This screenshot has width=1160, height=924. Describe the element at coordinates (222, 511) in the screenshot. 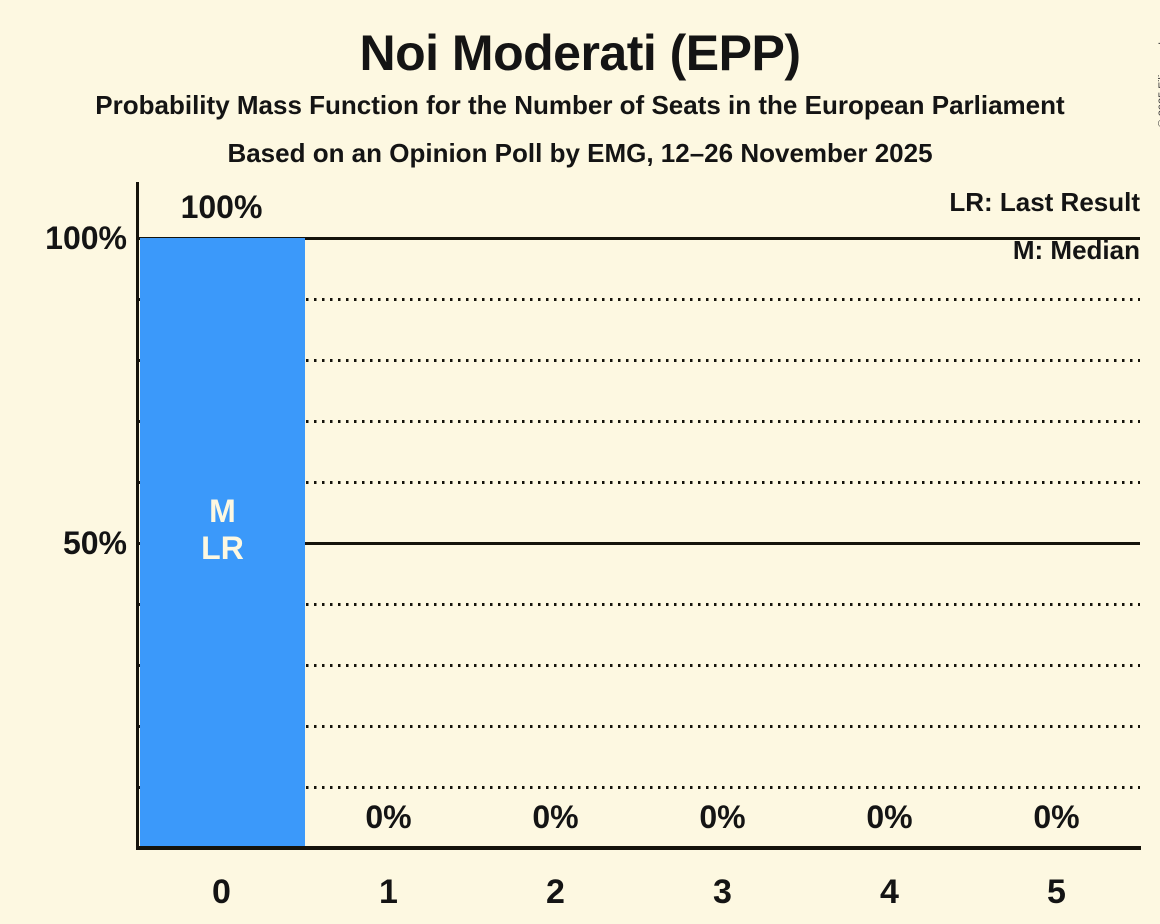

I see `median-label: M` at that location.